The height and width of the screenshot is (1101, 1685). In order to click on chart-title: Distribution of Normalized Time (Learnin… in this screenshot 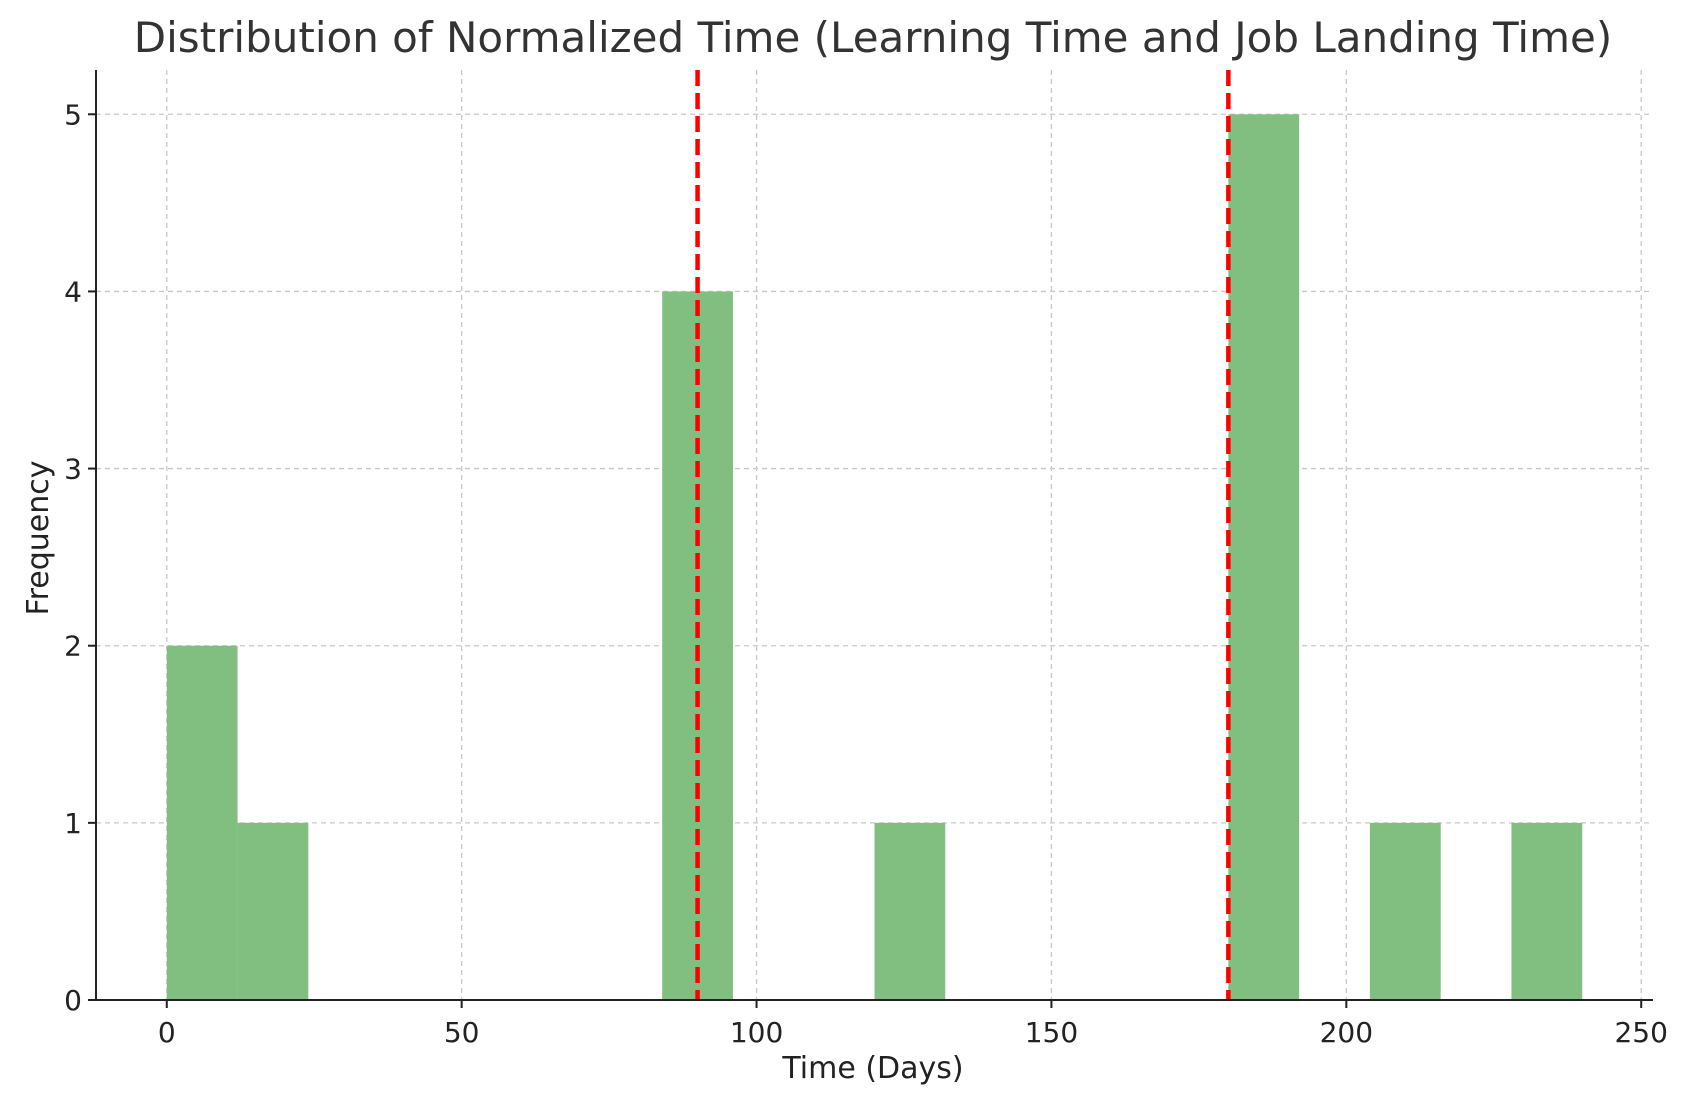, I will do `click(873, 37)`.